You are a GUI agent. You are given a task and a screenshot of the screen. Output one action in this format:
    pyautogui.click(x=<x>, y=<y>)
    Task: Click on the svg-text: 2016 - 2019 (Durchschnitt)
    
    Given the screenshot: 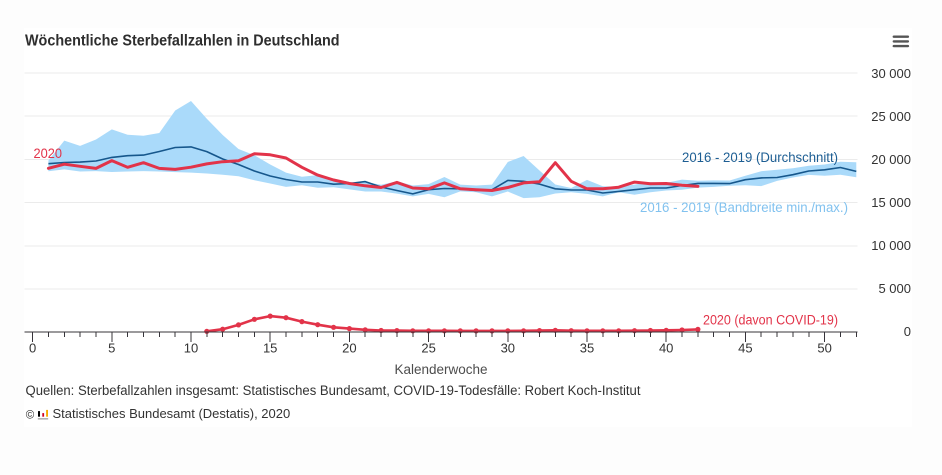 What is the action you would take?
    pyautogui.click(x=760, y=157)
    